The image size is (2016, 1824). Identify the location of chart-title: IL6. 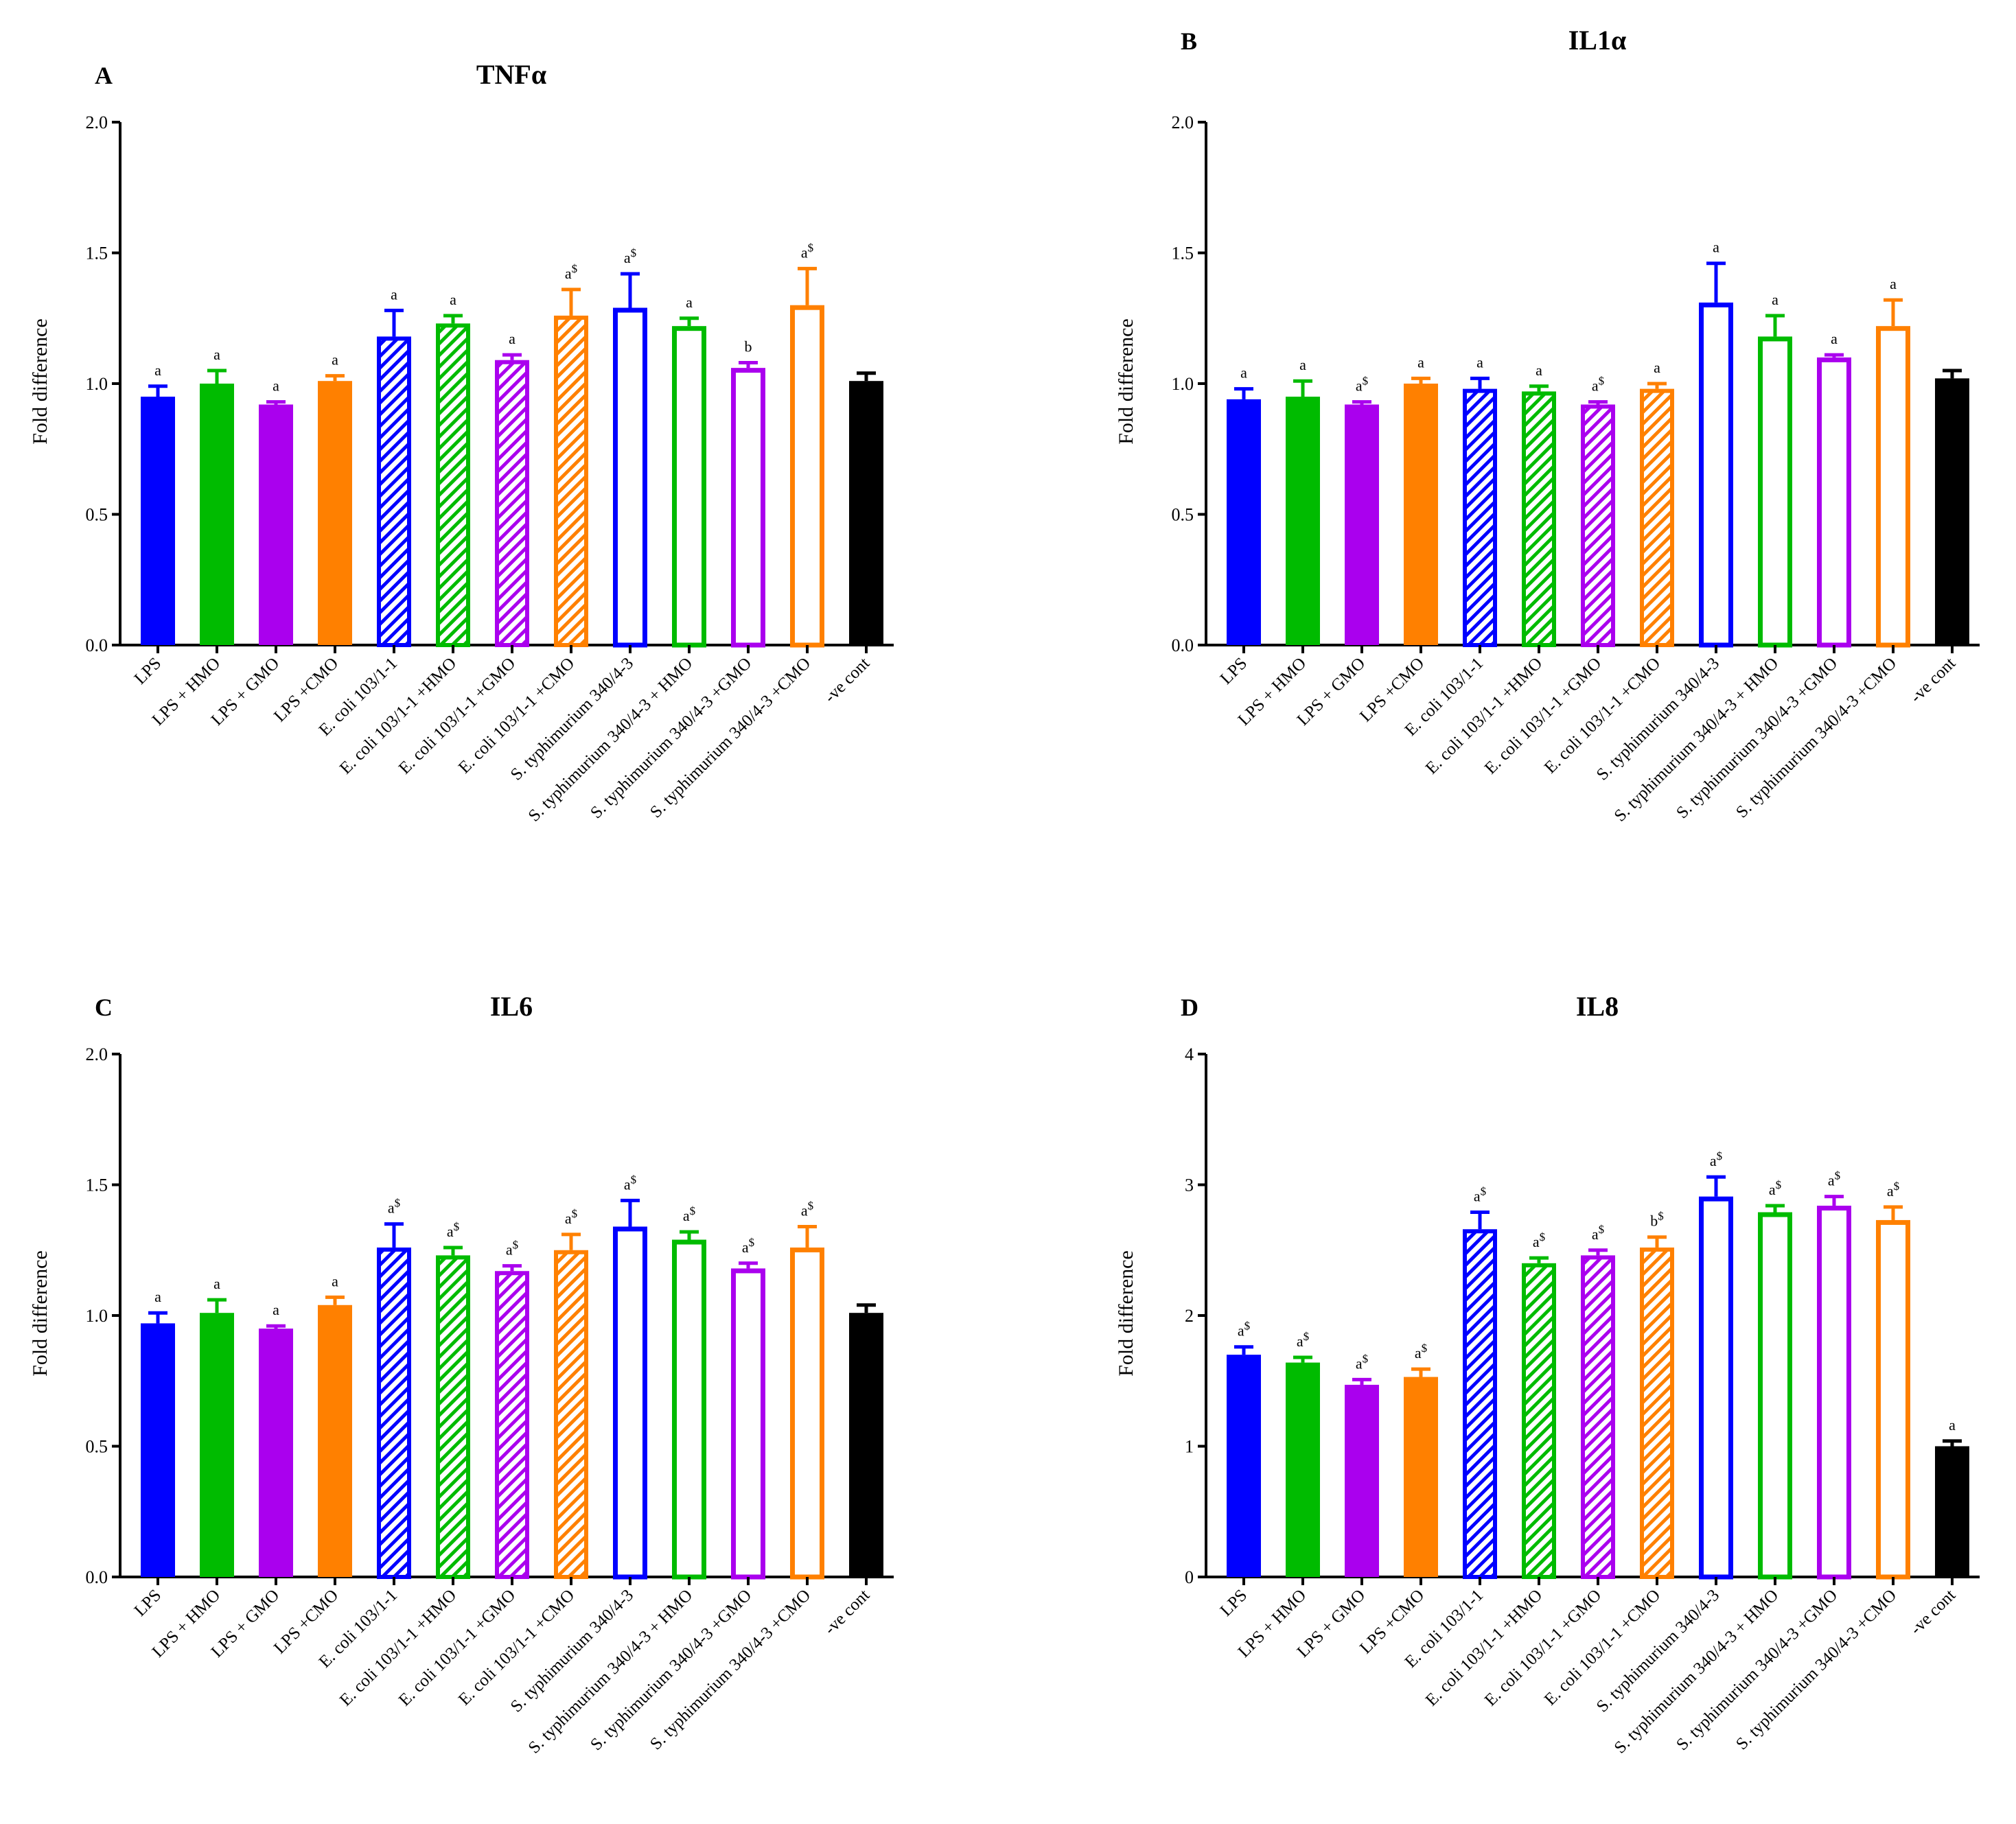
(512, 1006).